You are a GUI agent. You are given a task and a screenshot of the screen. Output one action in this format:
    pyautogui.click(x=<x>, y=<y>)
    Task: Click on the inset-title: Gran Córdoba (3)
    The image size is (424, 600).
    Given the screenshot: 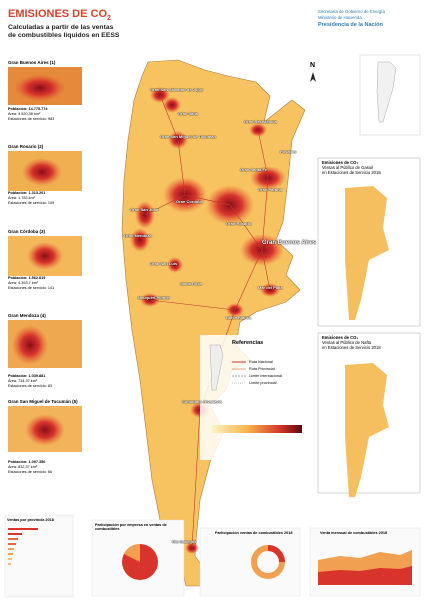 What is the action you would take?
    pyautogui.click(x=27, y=231)
    